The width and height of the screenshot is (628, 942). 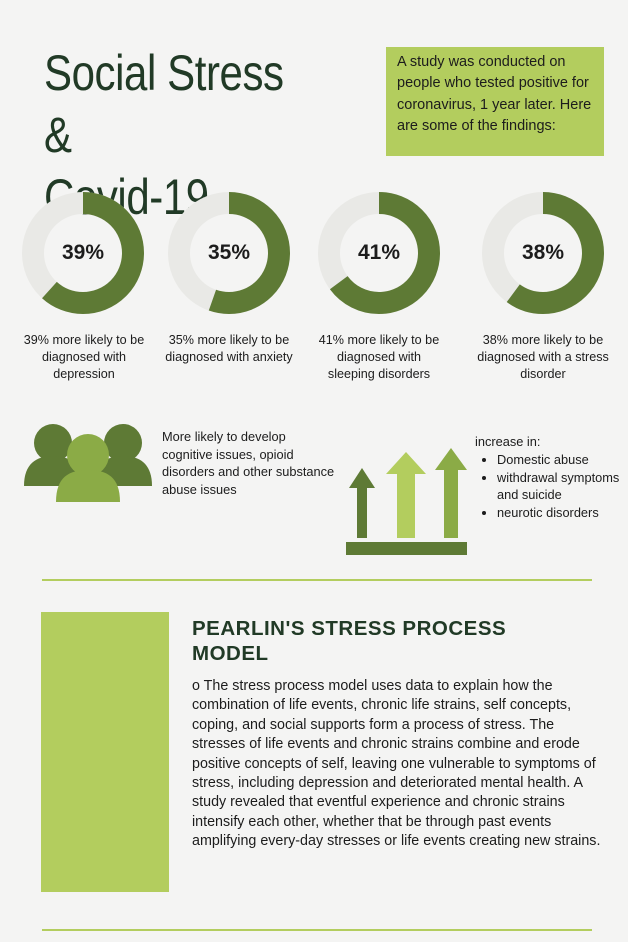 I want to click on stat-donut-stress: 38%, so click(x=543, y=253).